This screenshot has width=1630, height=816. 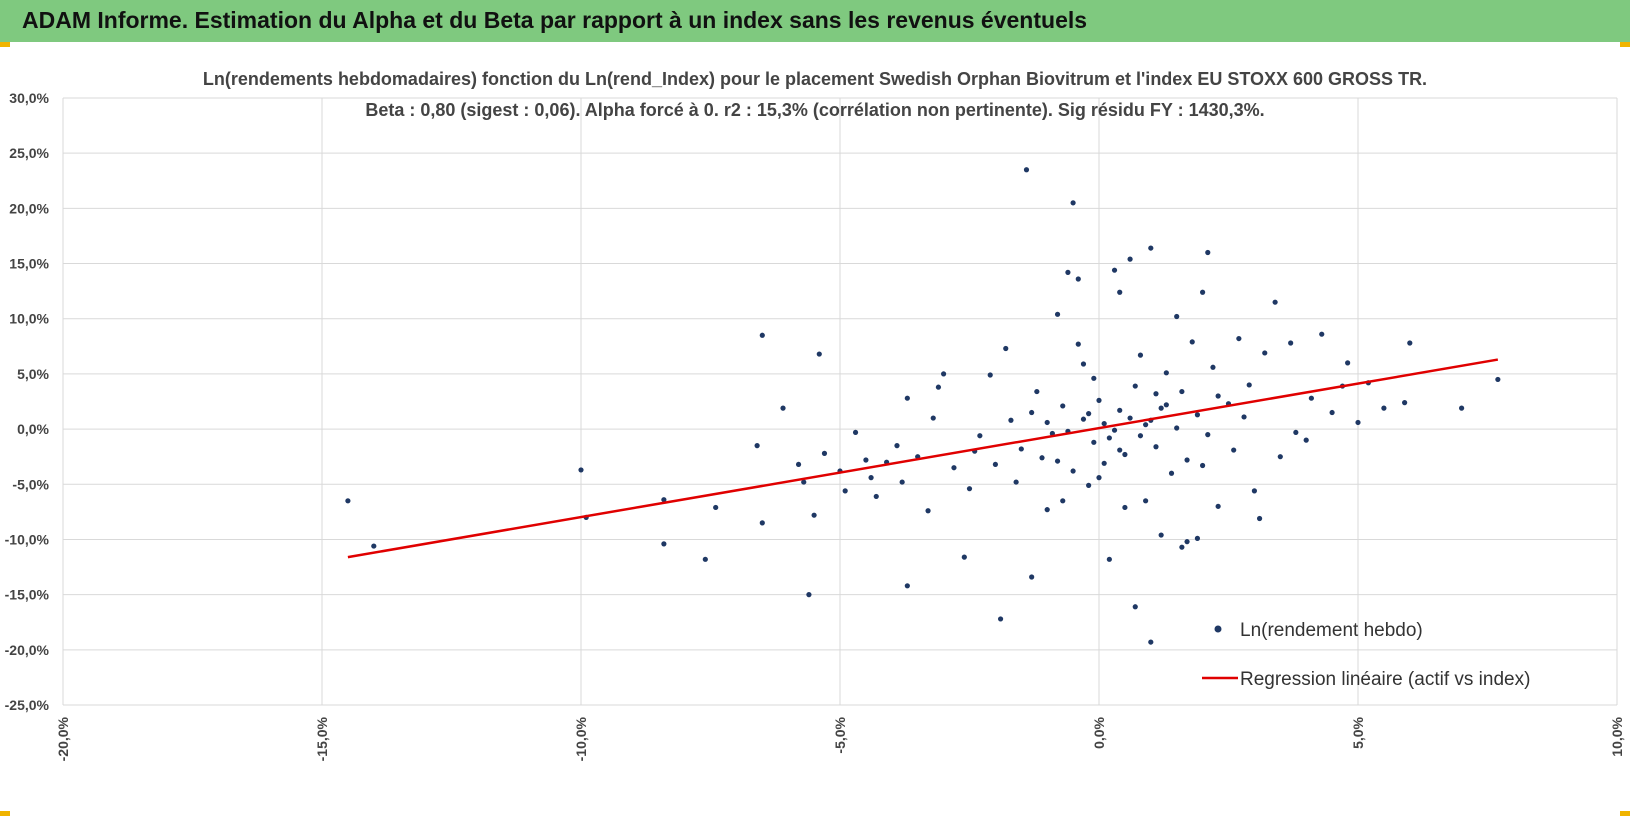 I want to click on corner-marker-top-left, so click(x=5, y=44).